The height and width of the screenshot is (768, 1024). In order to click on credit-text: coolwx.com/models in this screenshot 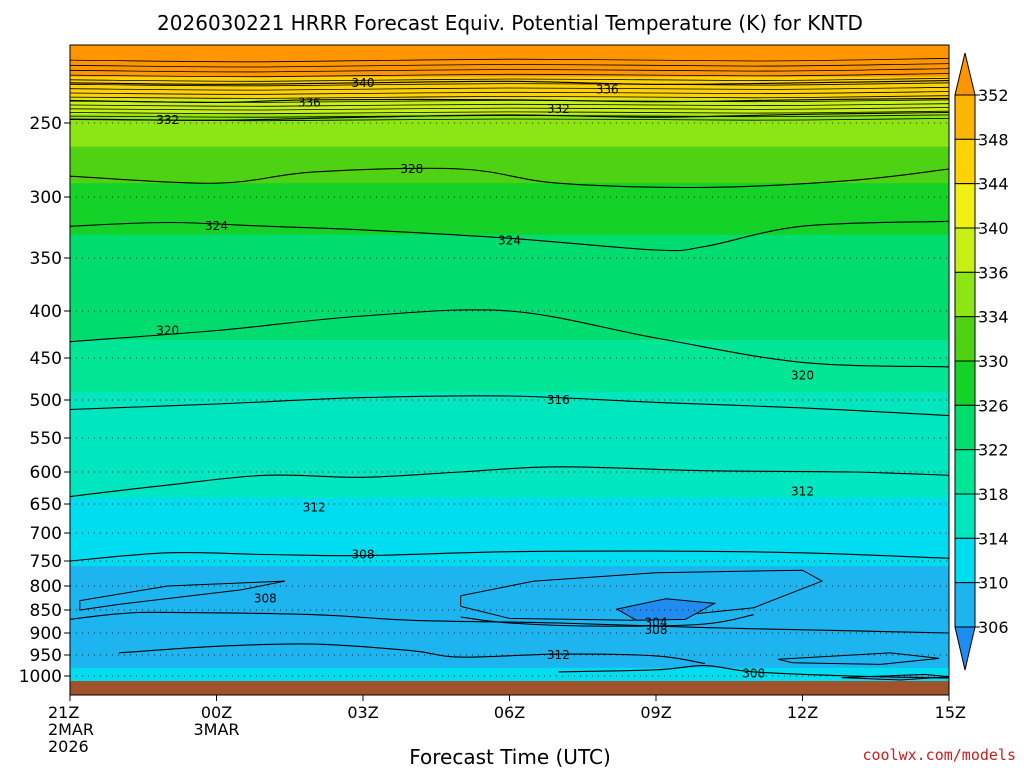, I will do `click(939, 755)`.